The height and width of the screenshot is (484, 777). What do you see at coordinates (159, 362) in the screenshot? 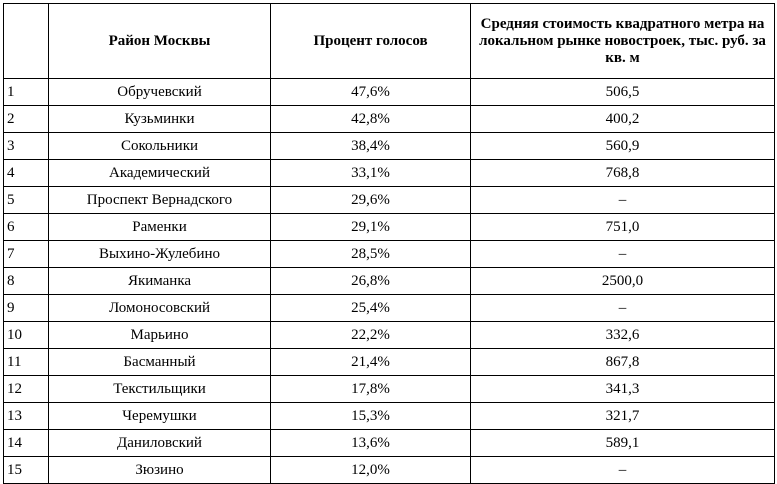
I see `district-cell: Басманный` at bounding box center [159, 362].